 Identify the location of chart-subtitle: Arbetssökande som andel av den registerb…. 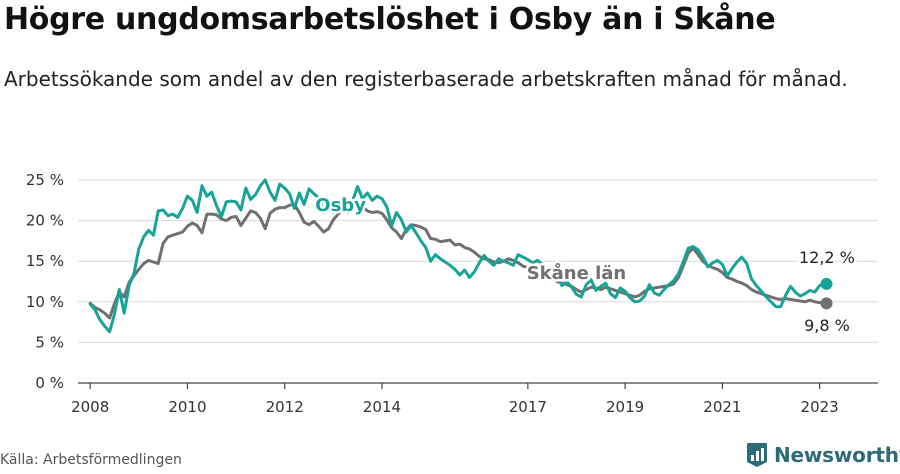
(426, 79).